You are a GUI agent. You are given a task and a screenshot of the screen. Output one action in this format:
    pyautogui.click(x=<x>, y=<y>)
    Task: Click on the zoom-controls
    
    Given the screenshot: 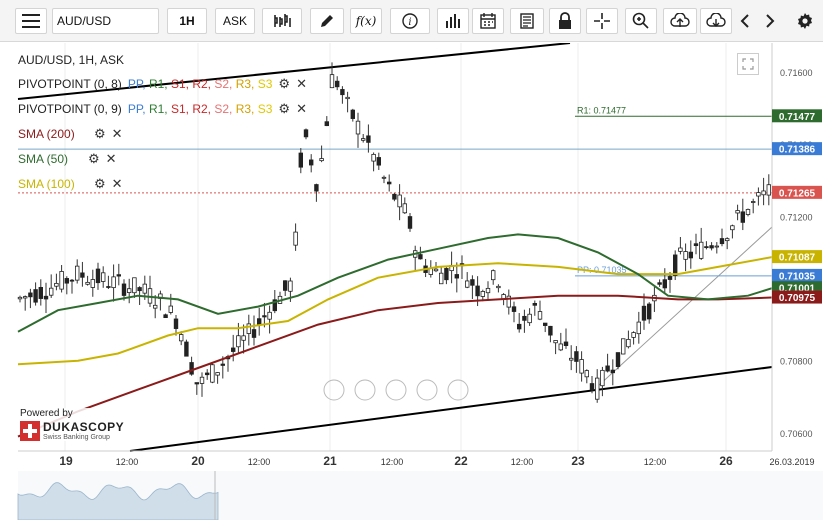 What is the action you would take?
    pyautogui.click(x=396, y=390)
    